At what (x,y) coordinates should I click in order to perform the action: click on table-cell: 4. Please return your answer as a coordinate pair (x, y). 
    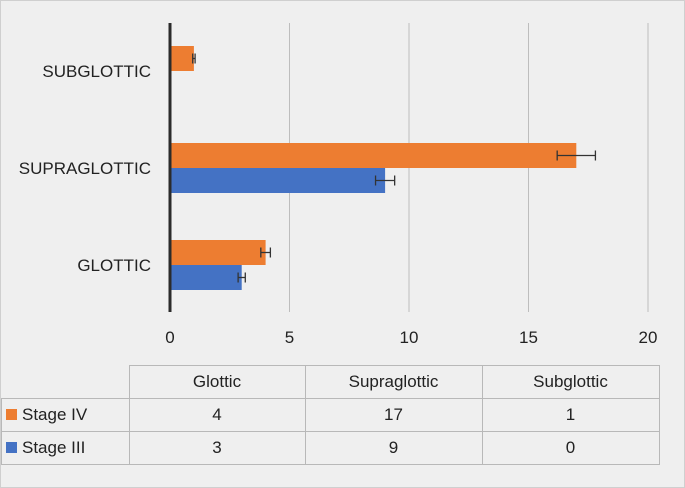
    Looking at the image, I should click on (217, 415).